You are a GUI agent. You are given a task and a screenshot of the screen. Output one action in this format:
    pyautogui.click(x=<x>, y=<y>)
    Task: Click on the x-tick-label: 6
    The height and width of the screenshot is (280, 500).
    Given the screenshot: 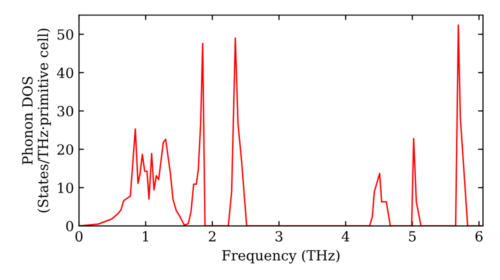 What is the action you would take?
    pyautogui.click(x=479, y=236)
    